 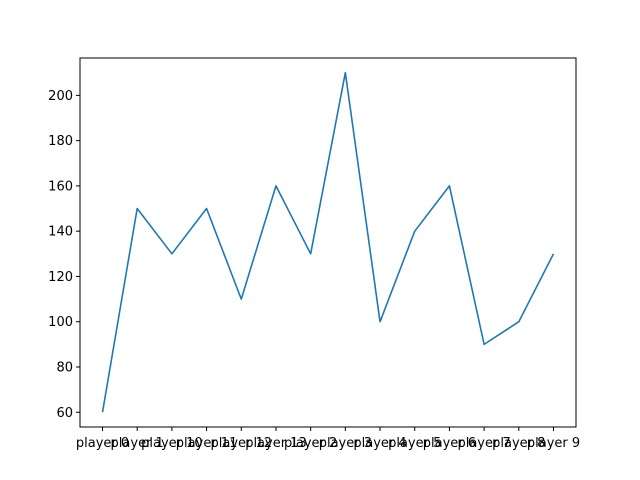 I want to click on y-tick-label: 100, so click(x=60, y=322).